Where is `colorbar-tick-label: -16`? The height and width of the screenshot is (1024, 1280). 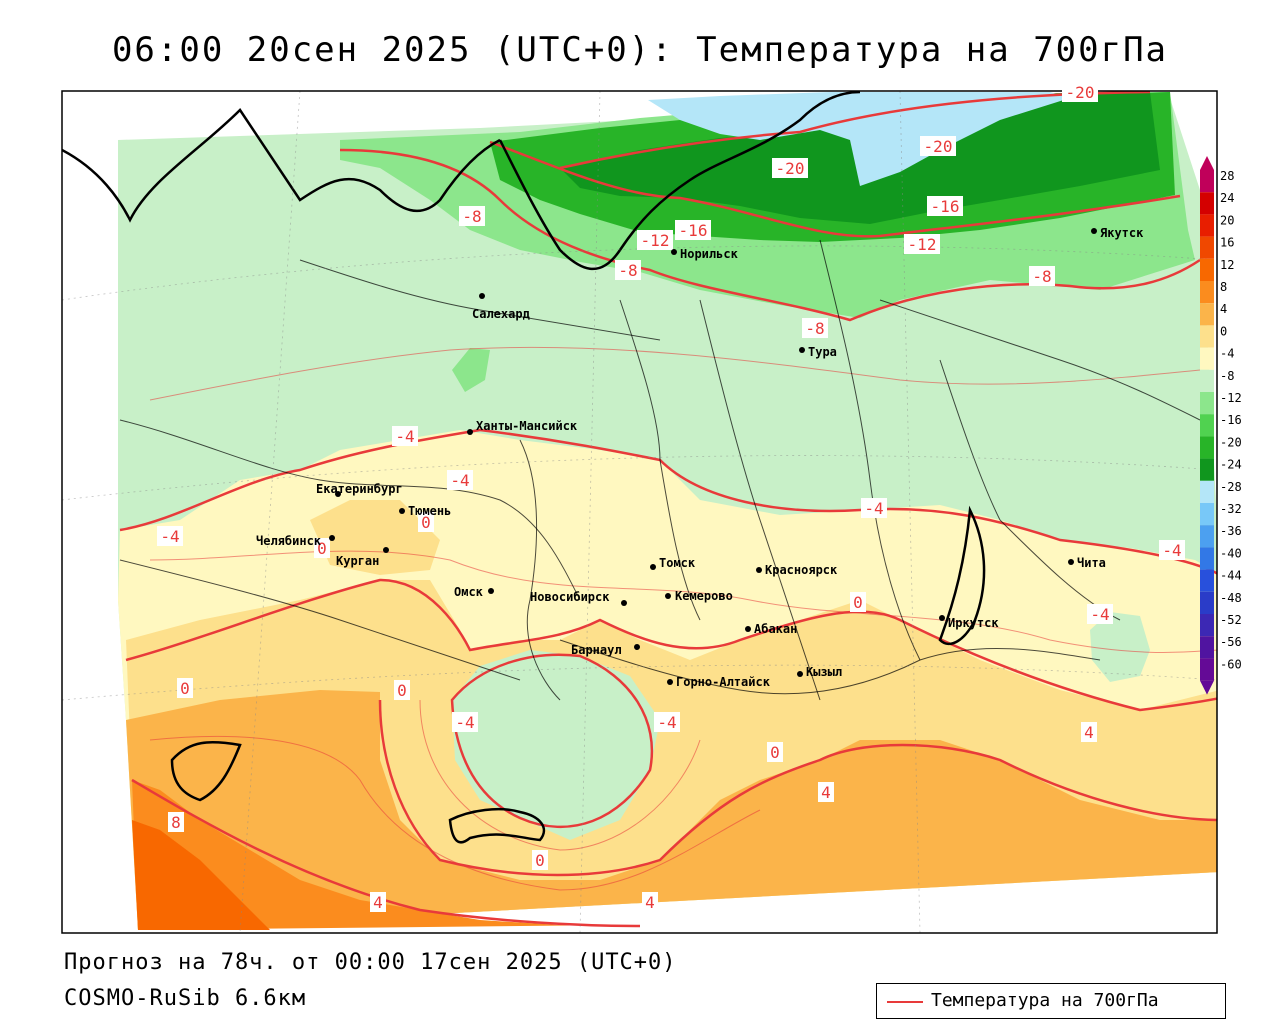
colorbar-tick-label: -16 is located at coordinates (1231, 420).